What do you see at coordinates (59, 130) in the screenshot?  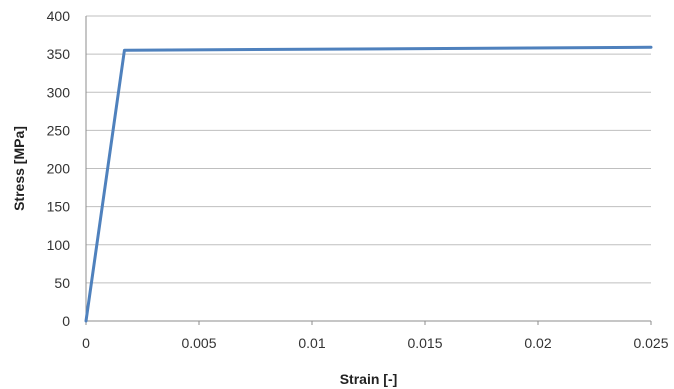 I see `y-tick-label: 250` at bounding box center [59, 130].